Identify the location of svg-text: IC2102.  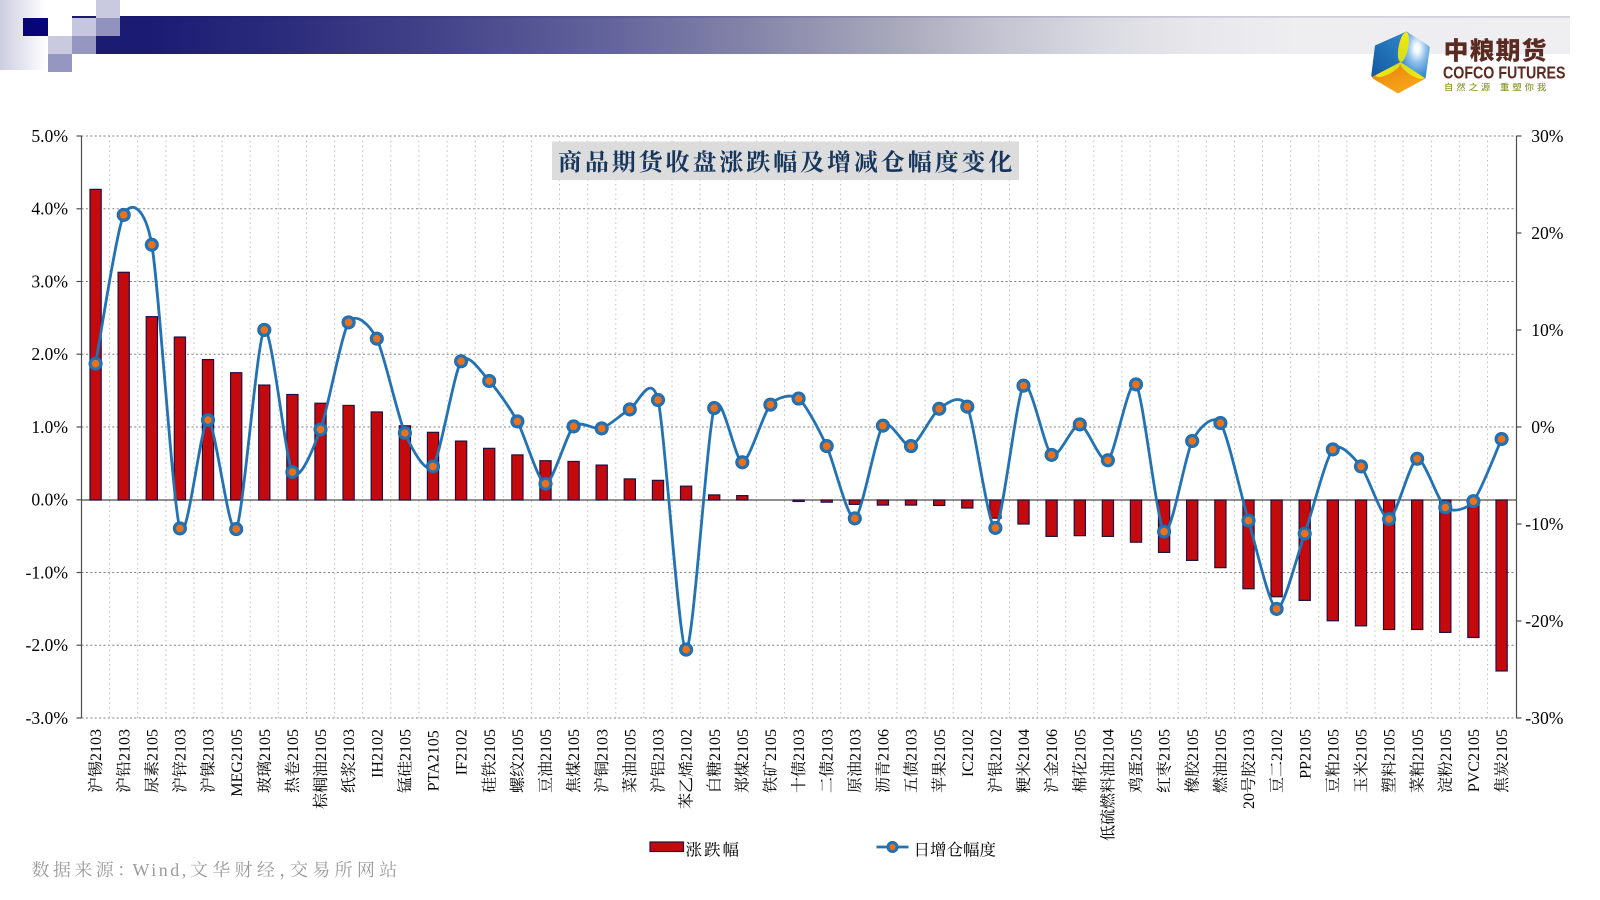
(968, 753).